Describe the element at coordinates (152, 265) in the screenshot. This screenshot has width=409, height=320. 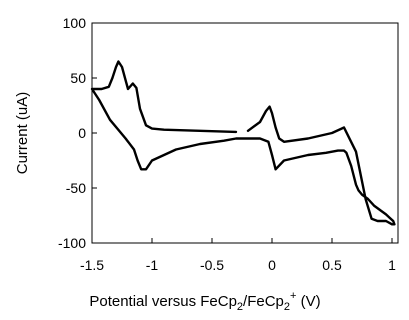
I see `x-tick-label: -1` at that location.